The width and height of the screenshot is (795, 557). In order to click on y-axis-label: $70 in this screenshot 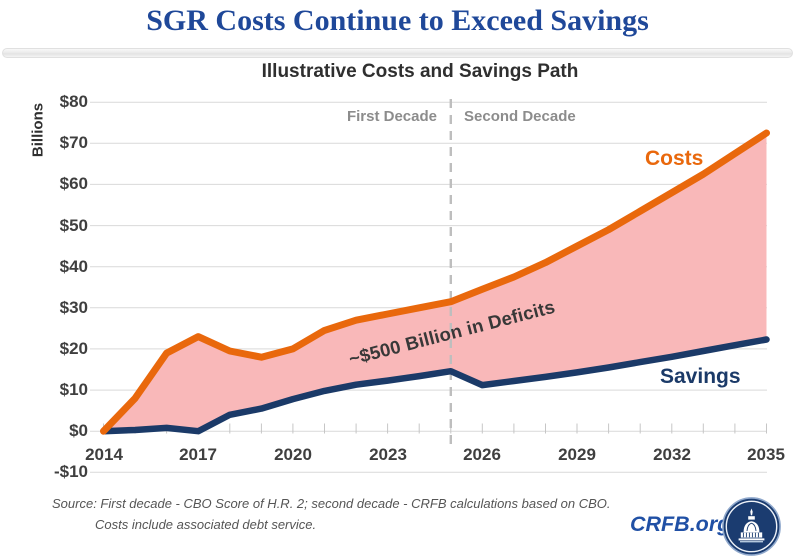, I will do `click(73, 142)`.